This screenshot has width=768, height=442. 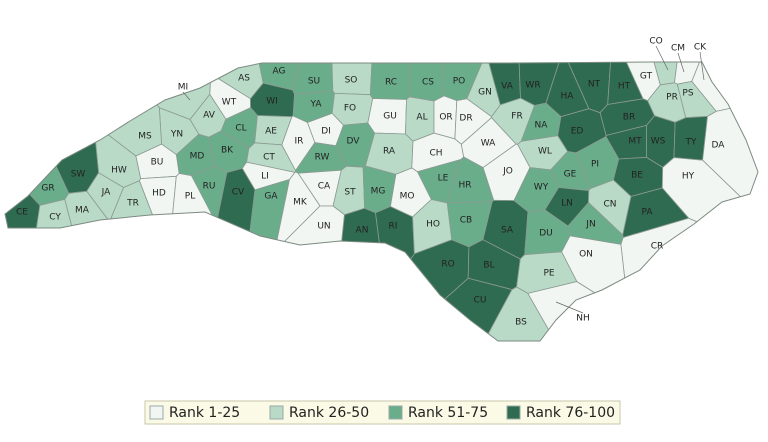 I want to click on county-label: WI, so click(x=272, y=102).